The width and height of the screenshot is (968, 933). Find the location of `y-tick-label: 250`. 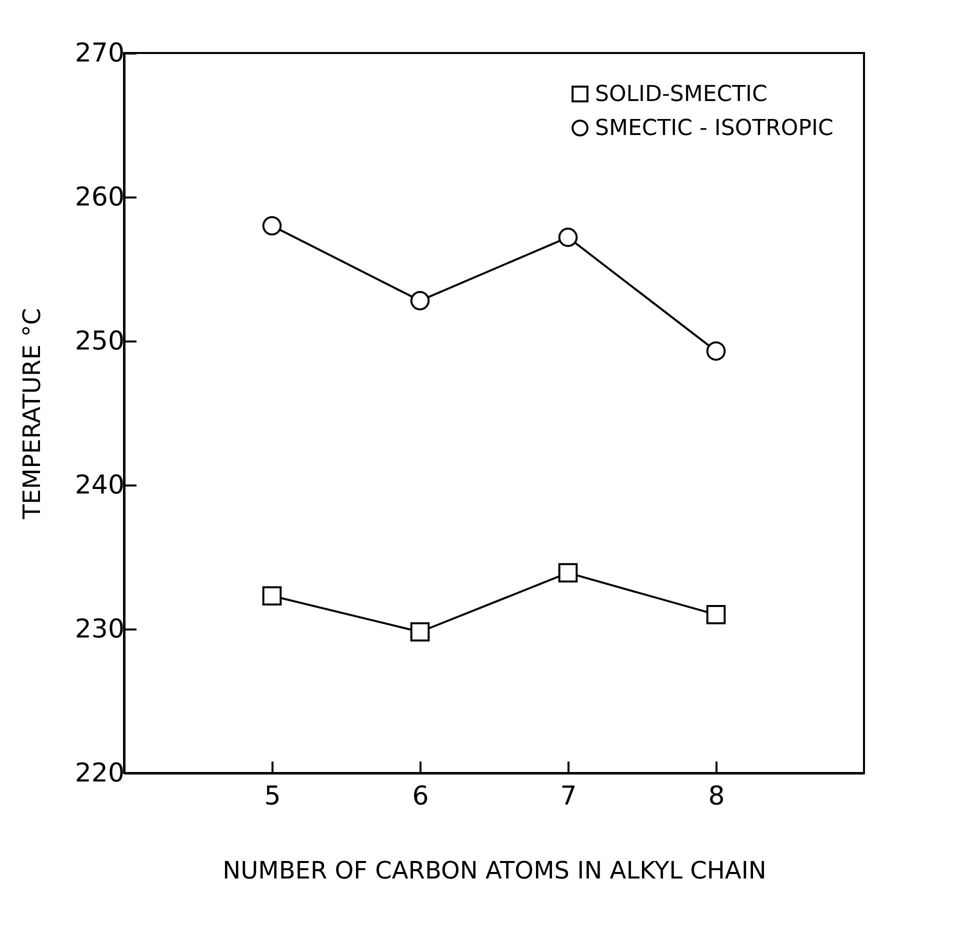

y-tick-label: 250 is located at coordinates (99, 341).